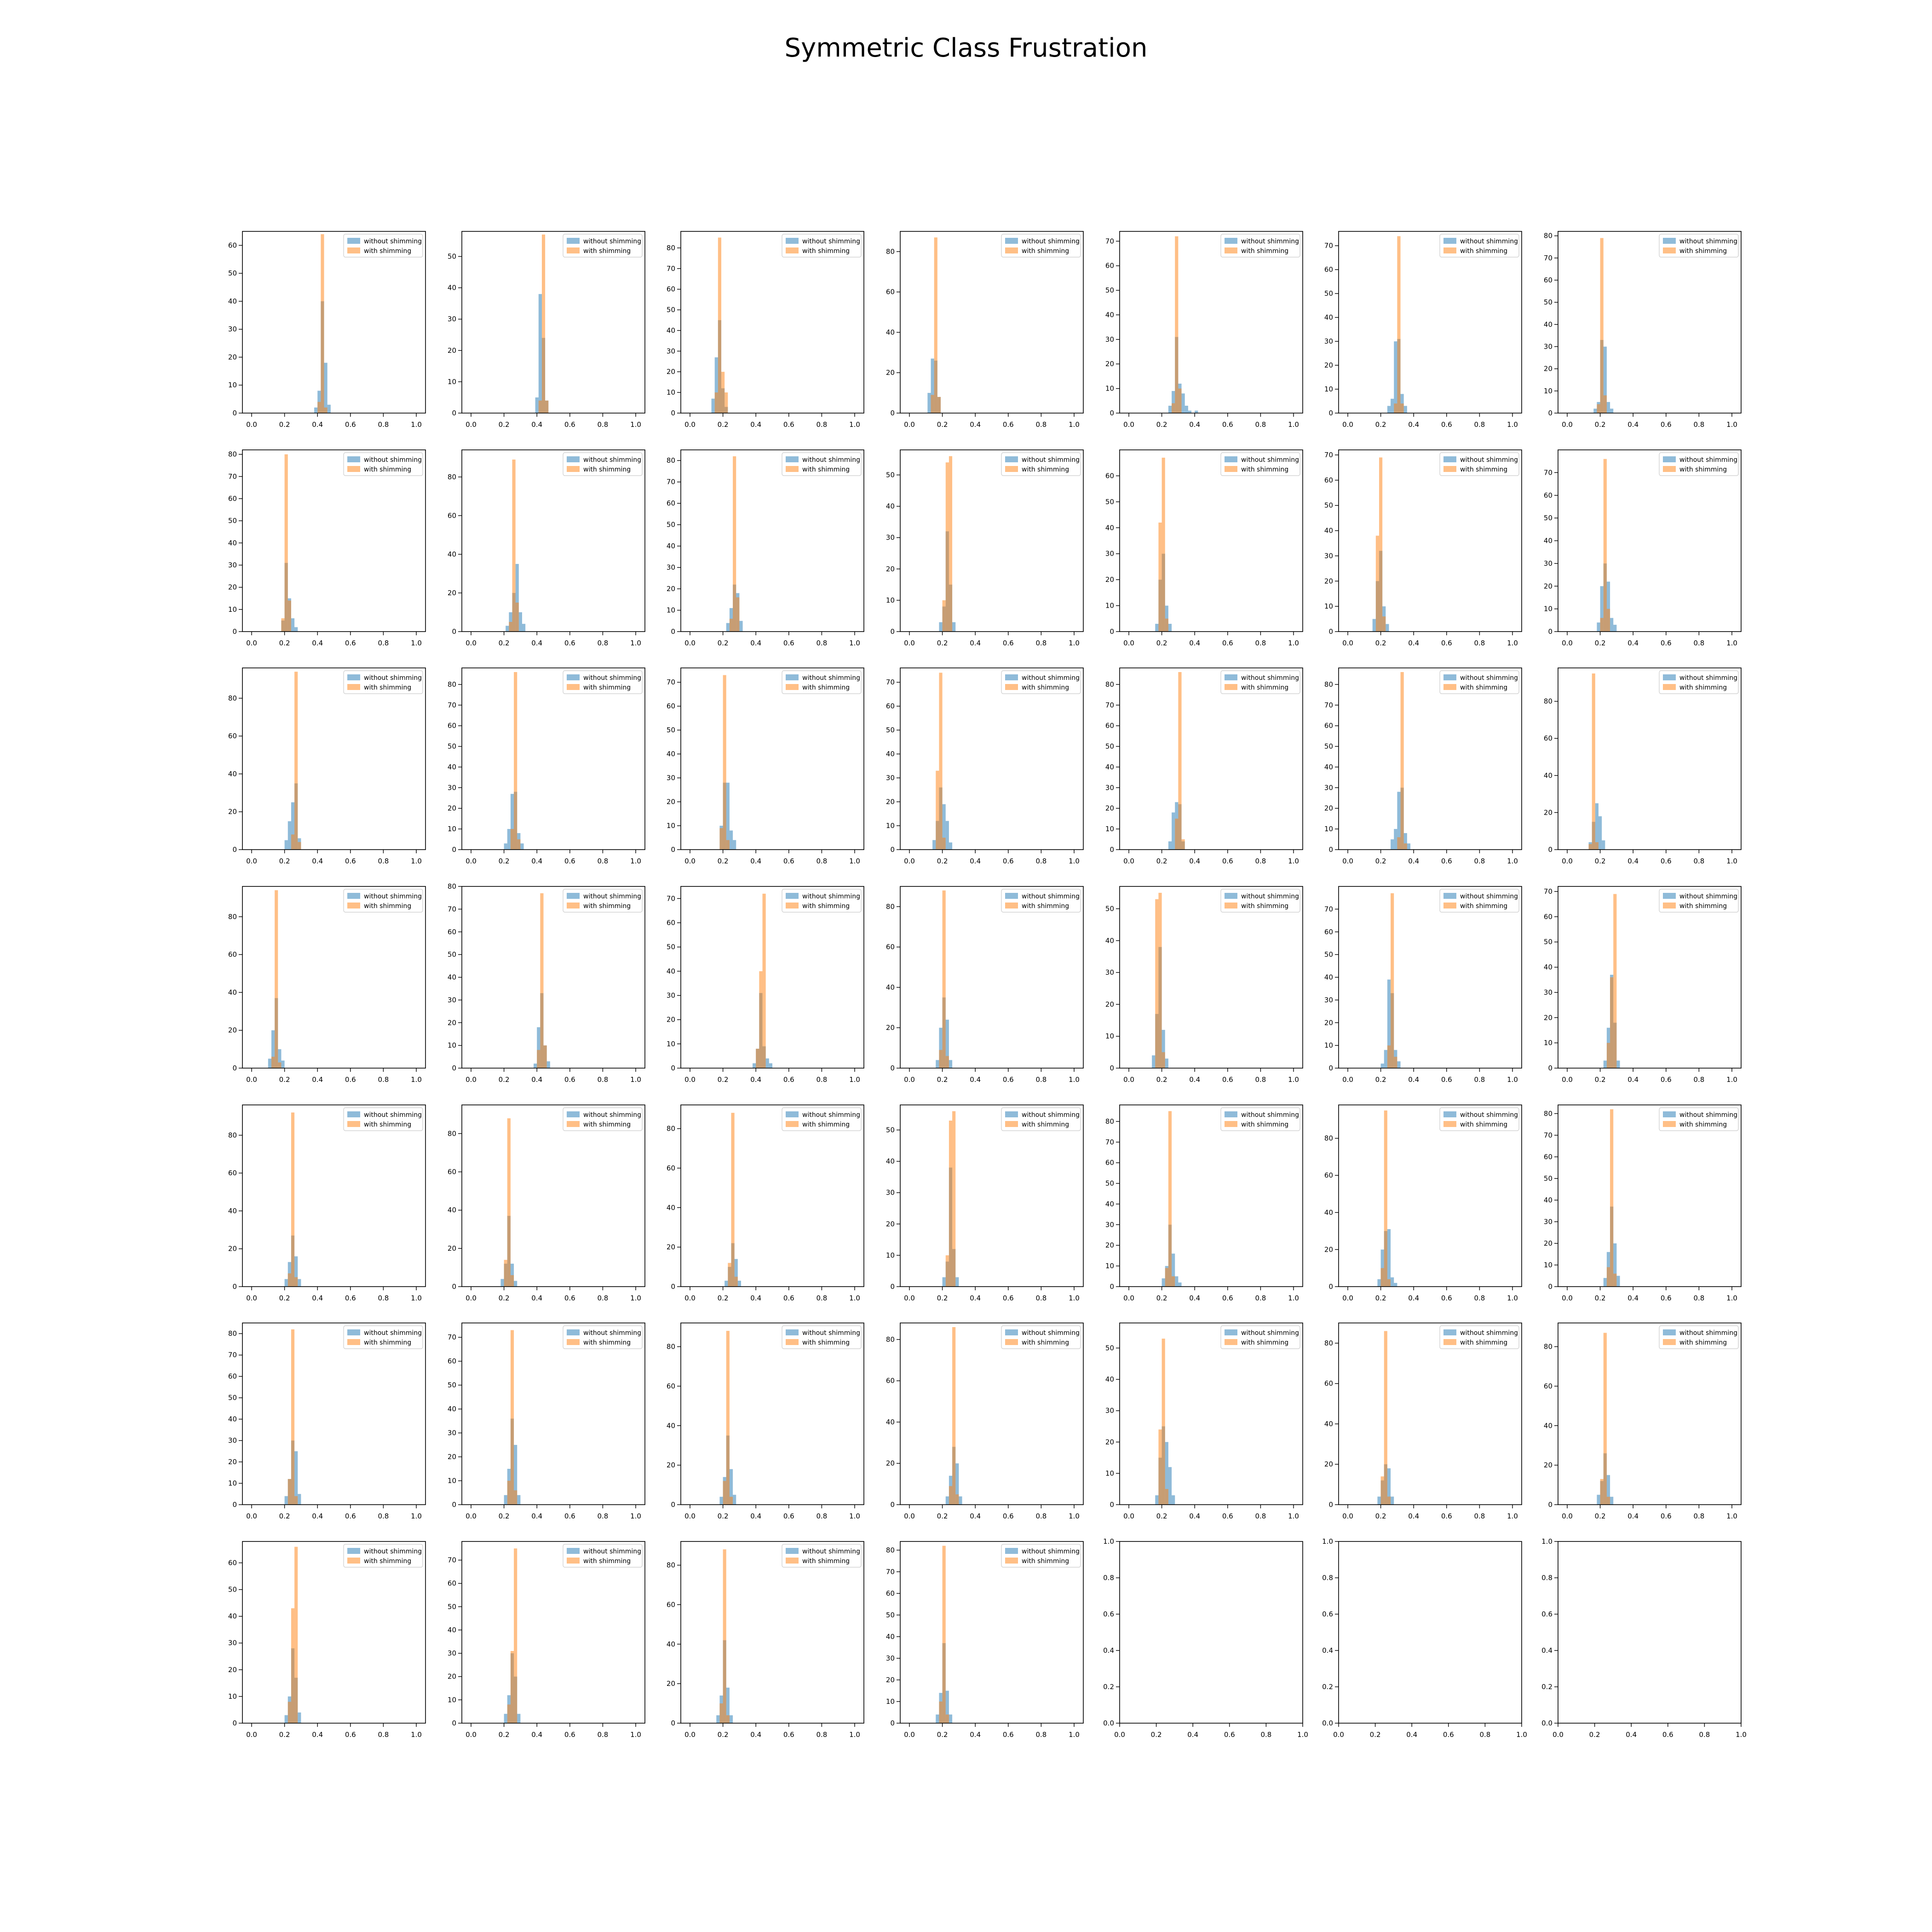 The height and width of the screenshot is (1932, 1932). What do you see at coordinates (353, 1332) in the screenshot?
I see `legend-swatch-without` at bounding box center [353, 1332].